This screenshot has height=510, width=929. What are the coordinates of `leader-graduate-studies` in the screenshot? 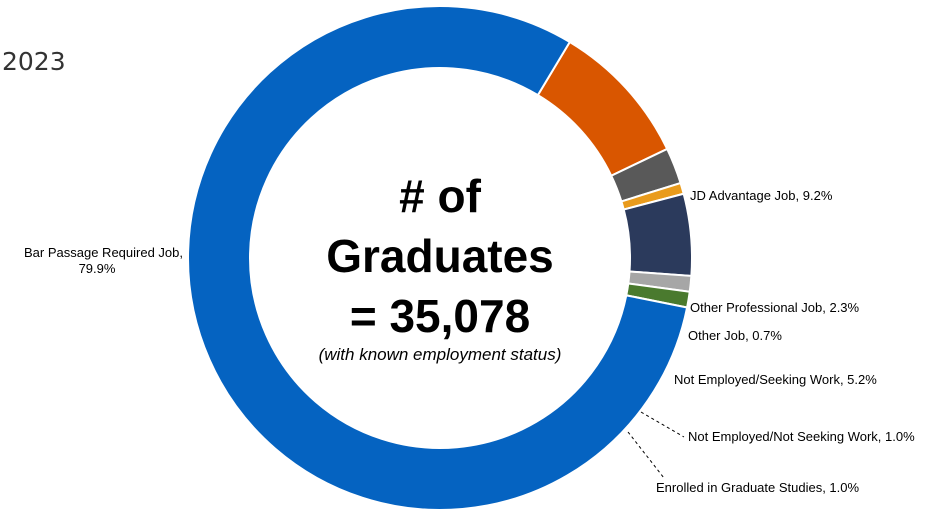 It's located at (646, 455).